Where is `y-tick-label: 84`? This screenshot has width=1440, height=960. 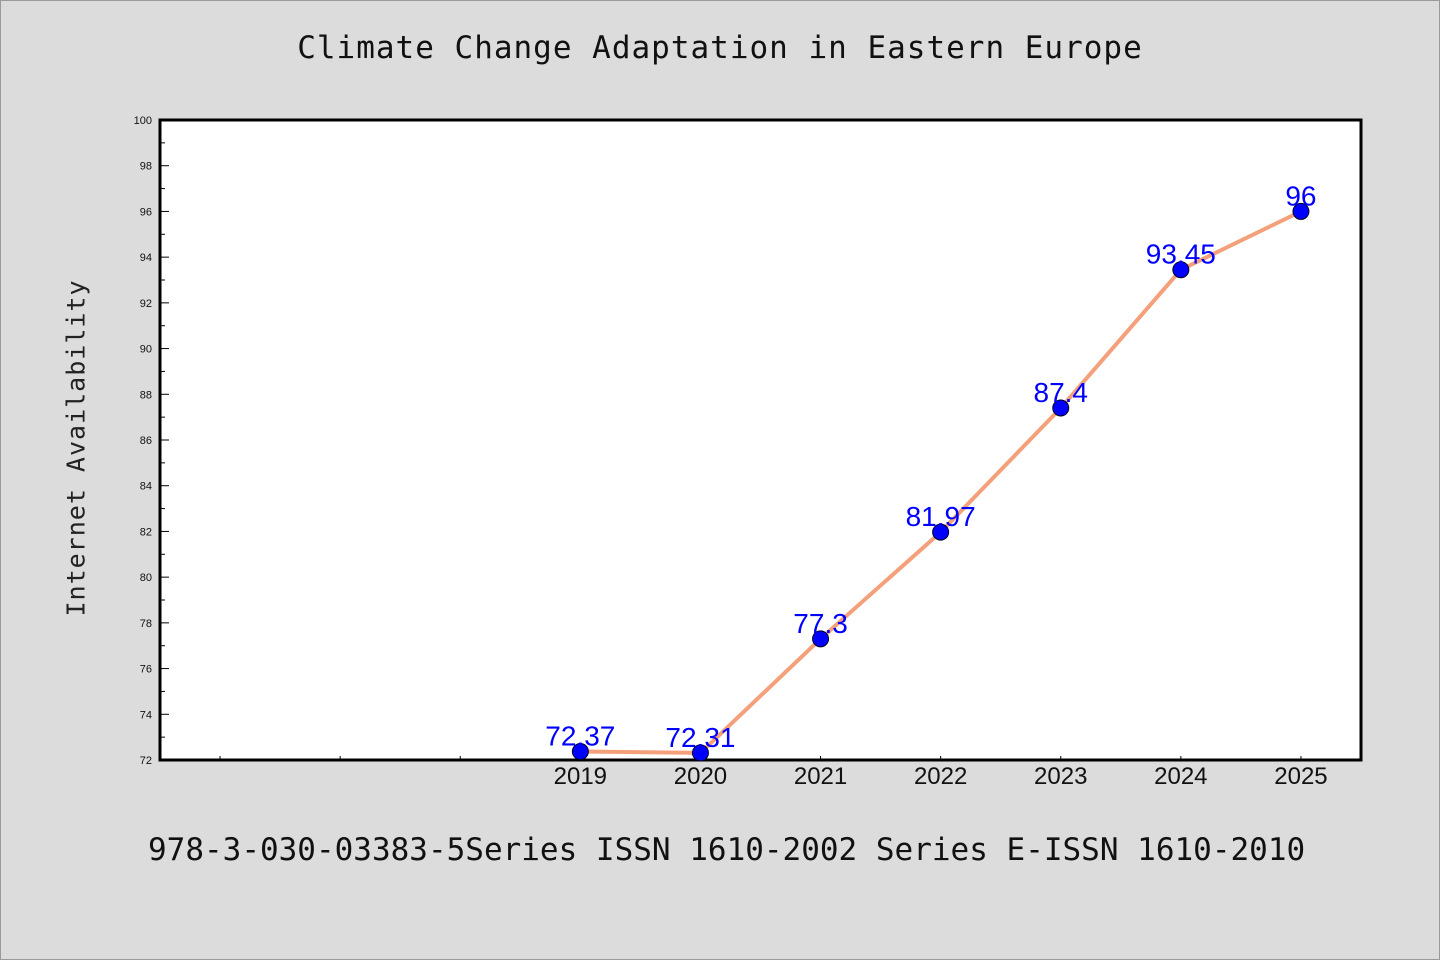 y-tick-label: 84 is located at coordinates (146, 487).